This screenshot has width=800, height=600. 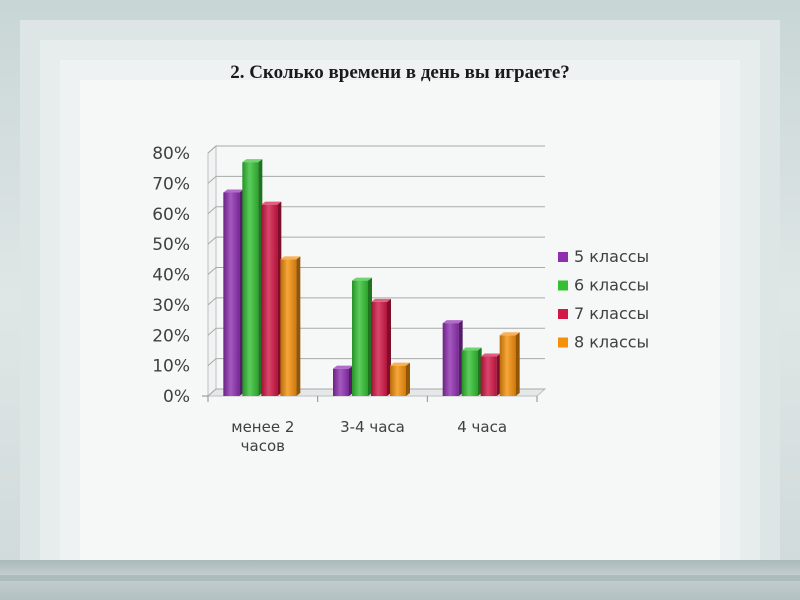 I want to click on y-tick-label: 0%, so click(x=176, y=397).